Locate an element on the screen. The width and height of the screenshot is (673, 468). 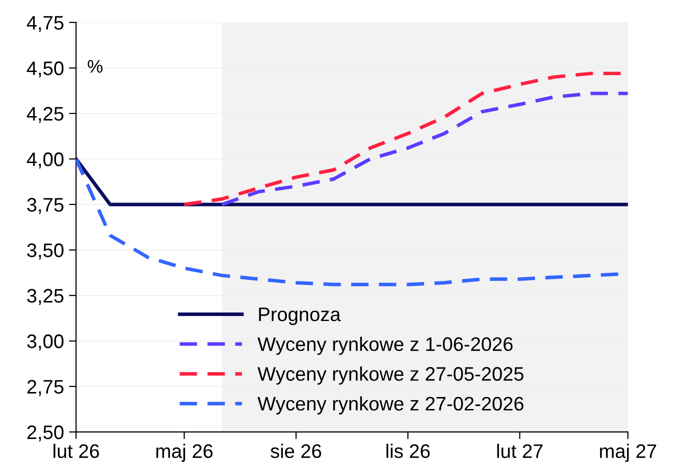
y-tick-label: 2,75 is located at coordinates (45, 388).